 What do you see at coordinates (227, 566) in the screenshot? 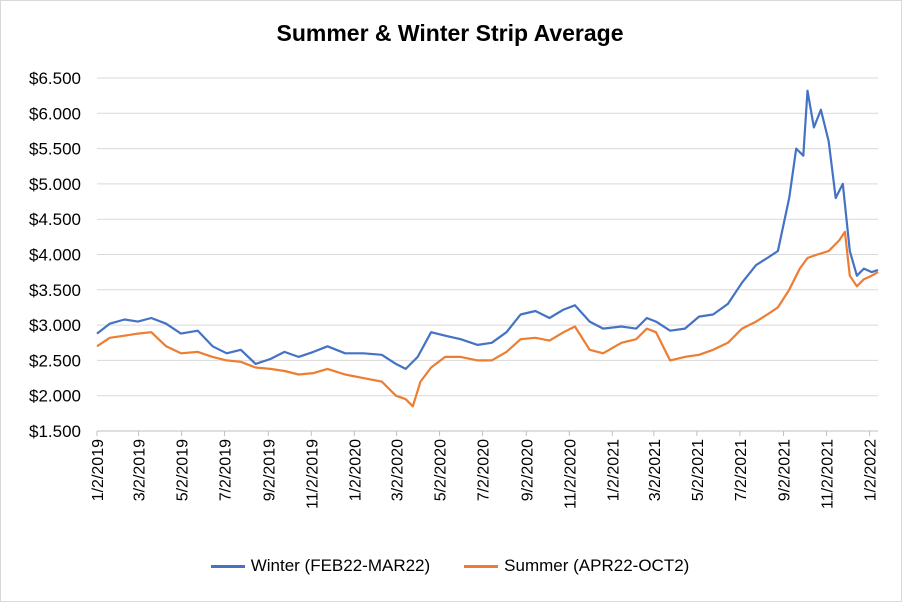
I see `legend-swatch-winter` at bounding box center [227, 566].